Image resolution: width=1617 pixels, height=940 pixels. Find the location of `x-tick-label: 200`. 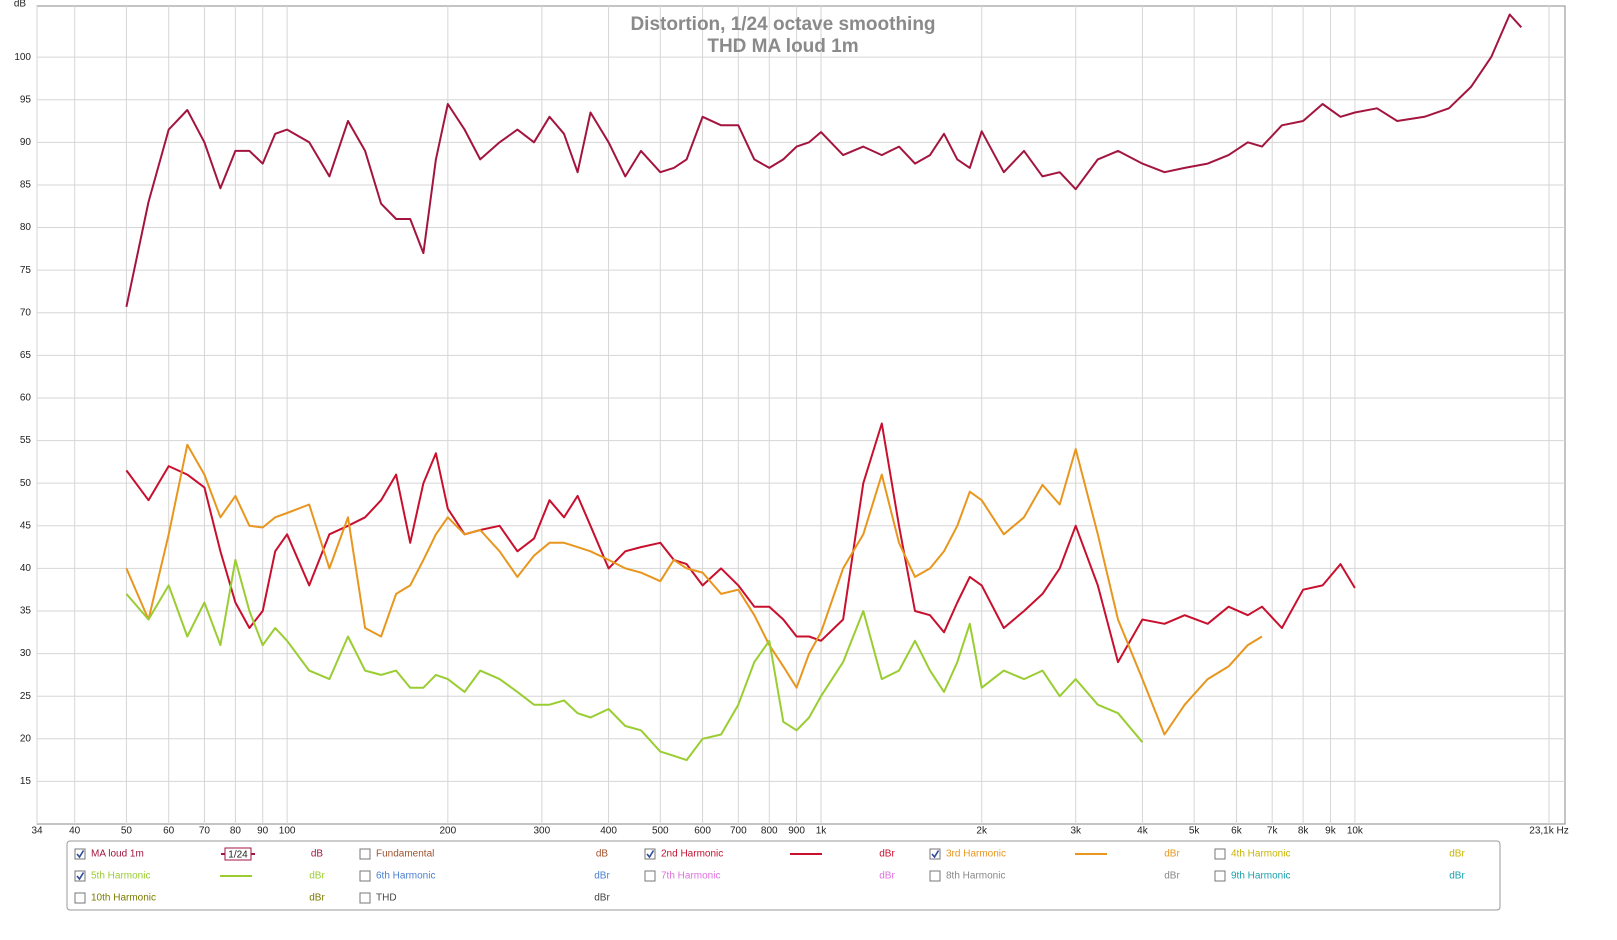

x-tick-label: 200 is located at coordinates (447, 831).